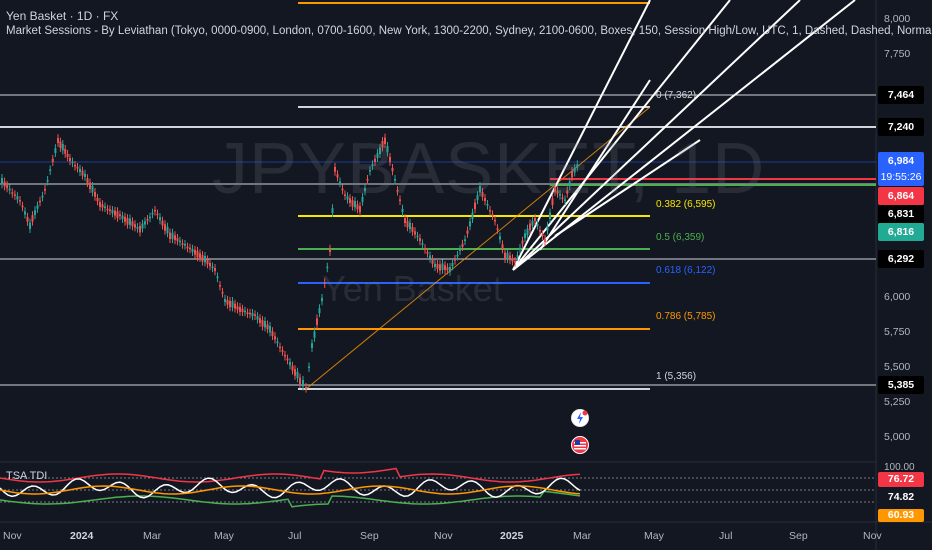 This screenshot has height=550, width=932. I want to click on tsa-tdi-title: TSA TDI, so click(27, 476).